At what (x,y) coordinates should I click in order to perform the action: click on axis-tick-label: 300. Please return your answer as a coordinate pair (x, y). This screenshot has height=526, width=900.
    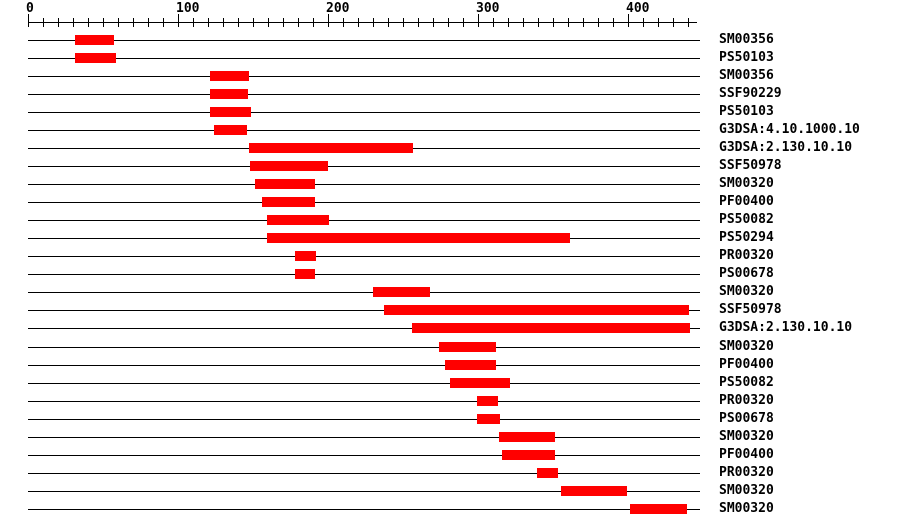
    Looking at the image, I should click on (488, 8).